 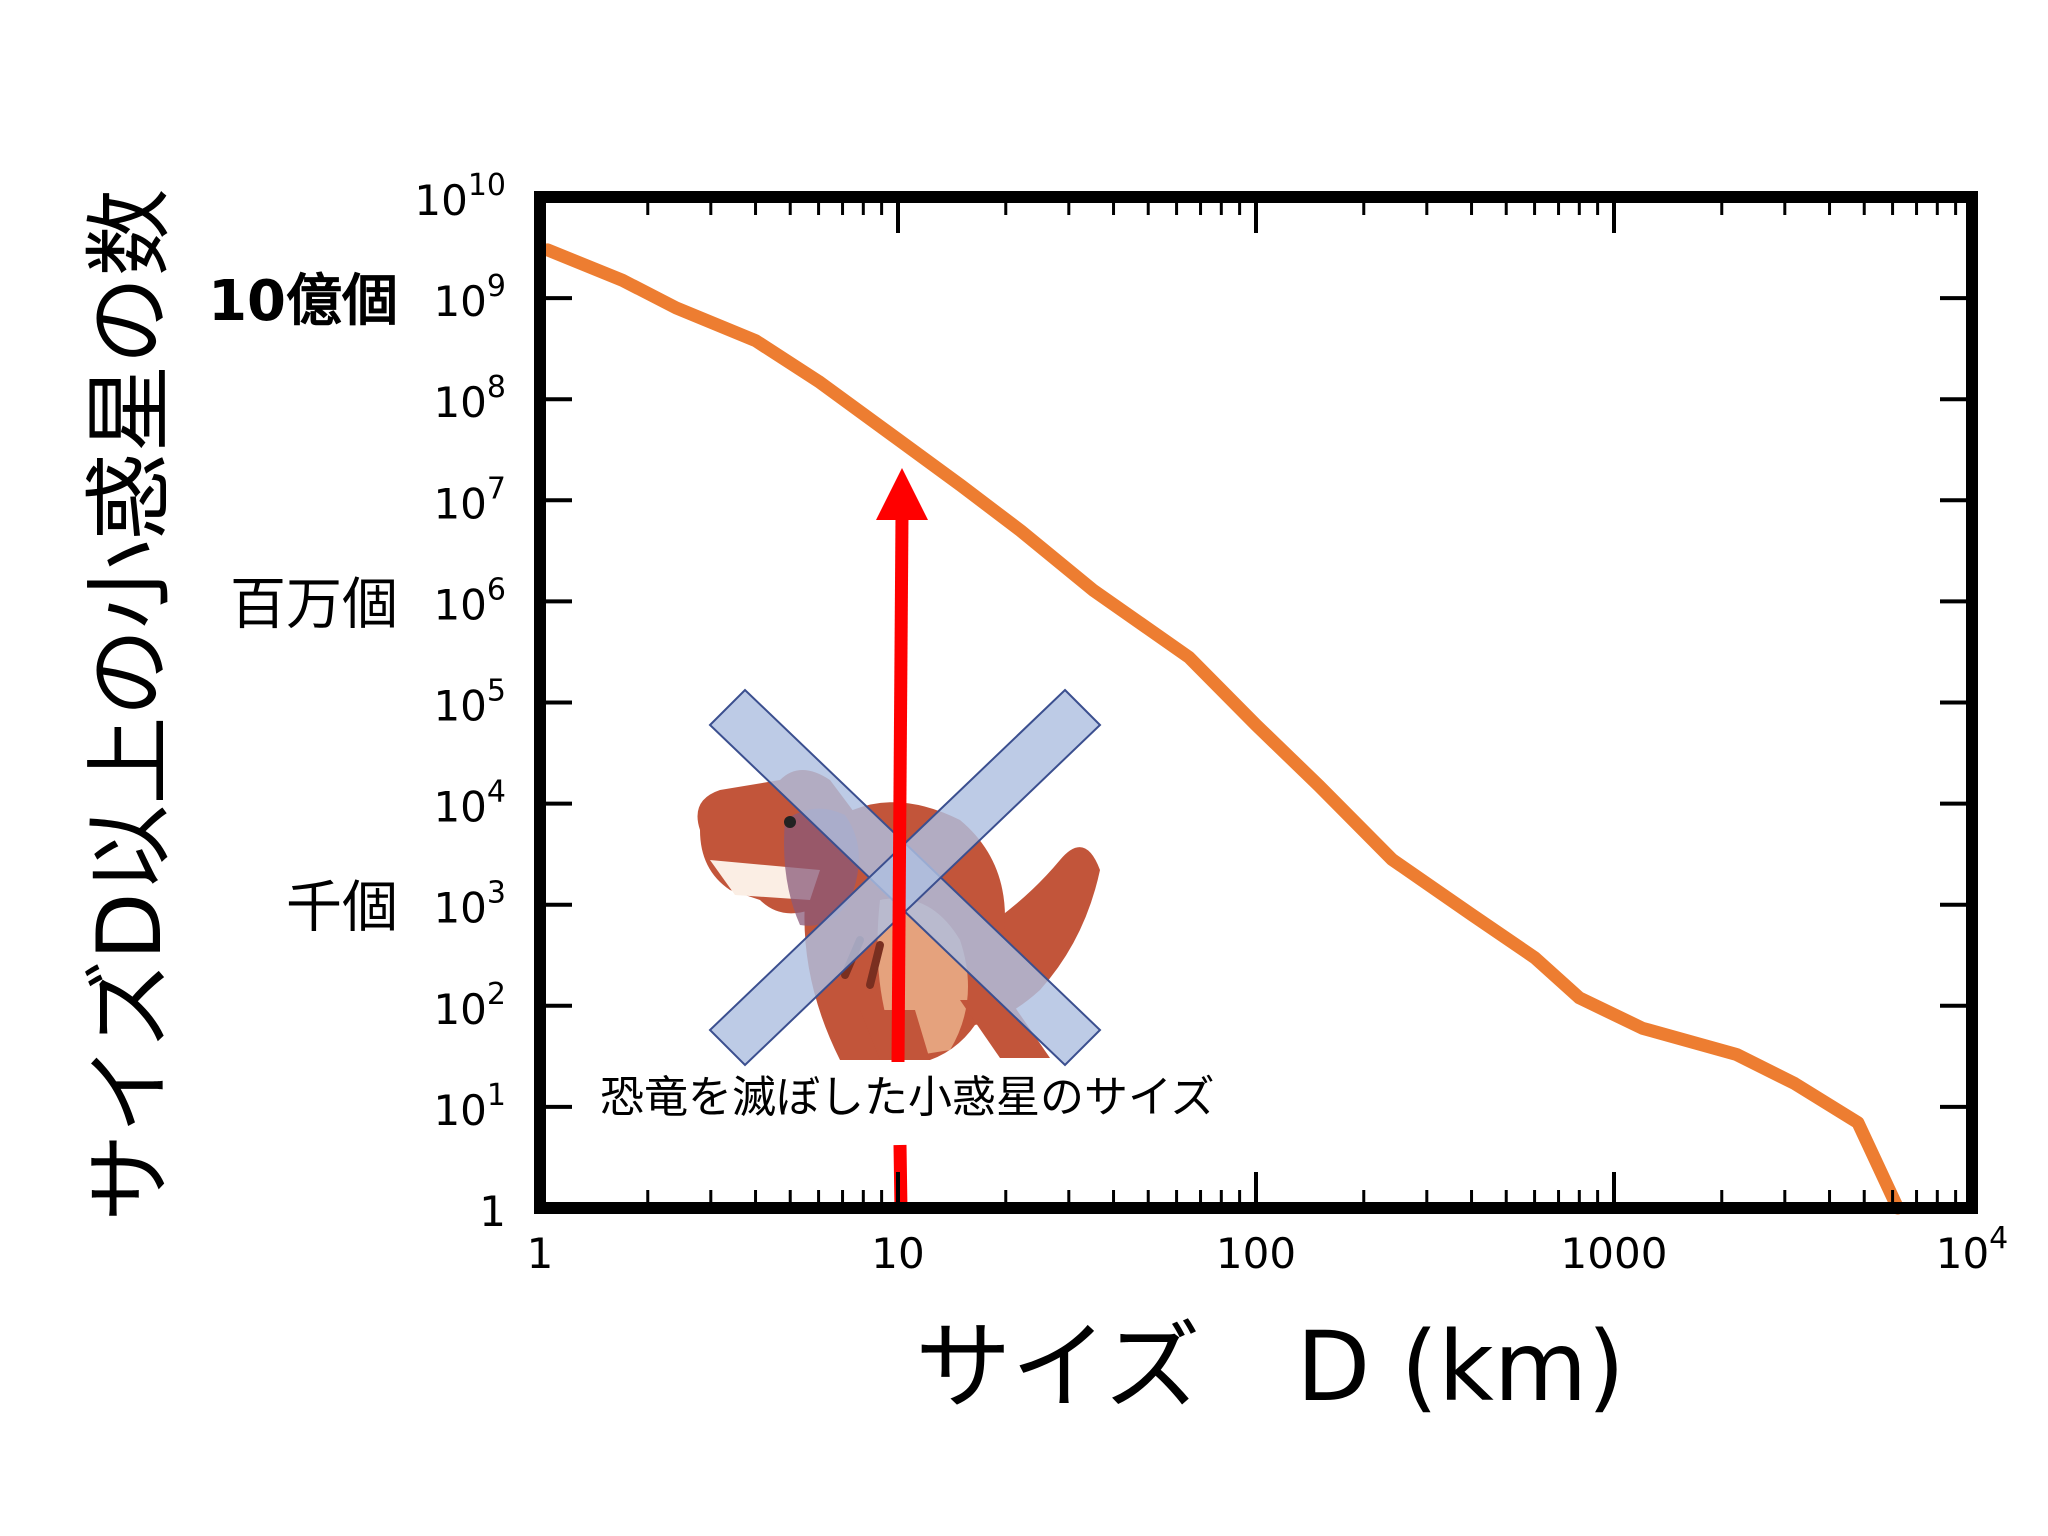 What do you see at coordinates (303, 301) in the screenshot?
I see `y-annotation-label: 10億個` at bounding box center [303, 301].